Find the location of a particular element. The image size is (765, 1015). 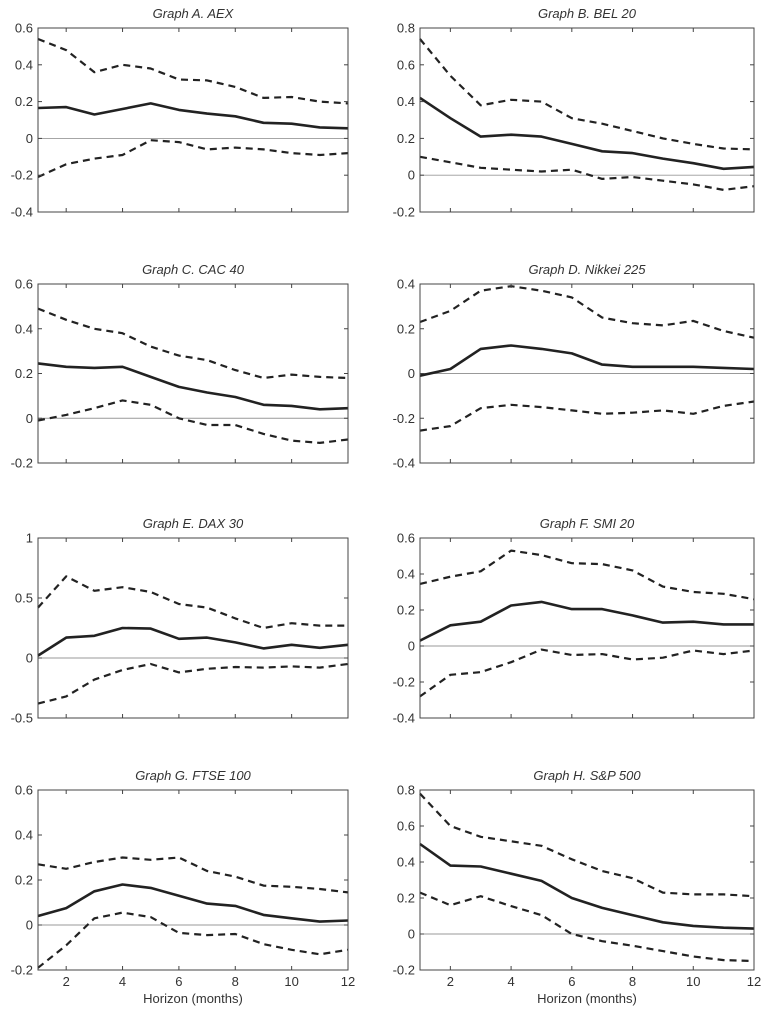

y-tick-label: -0.5 is located at coordinates (22, 718).